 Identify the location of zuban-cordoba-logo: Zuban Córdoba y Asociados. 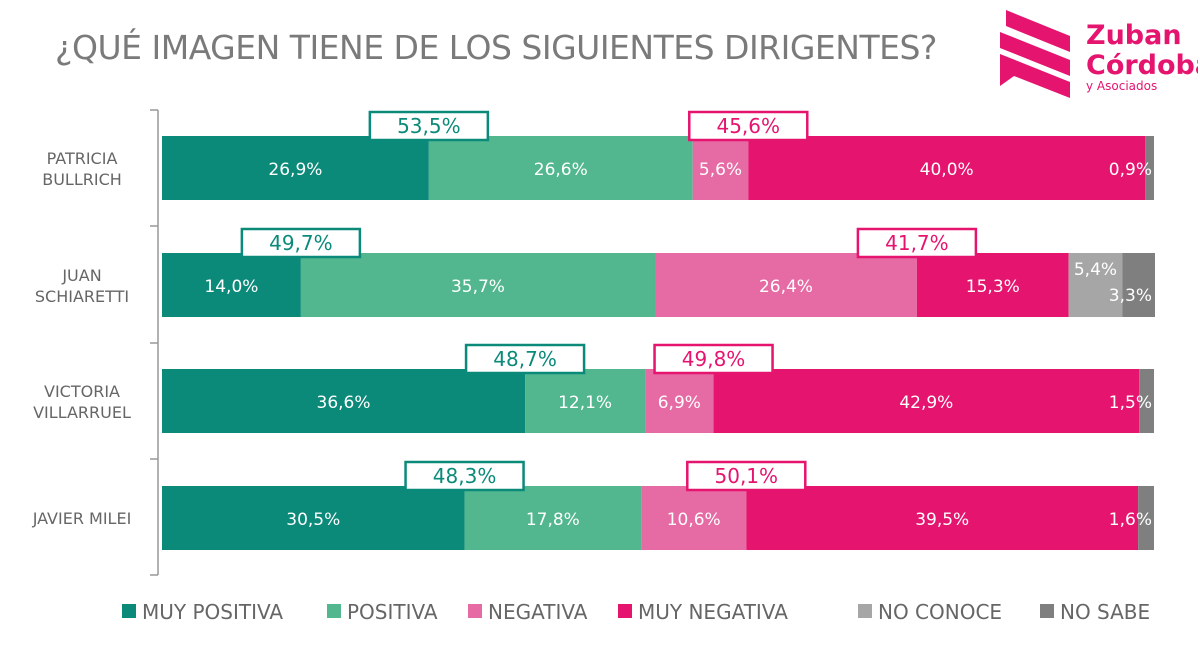
(1099, 54).